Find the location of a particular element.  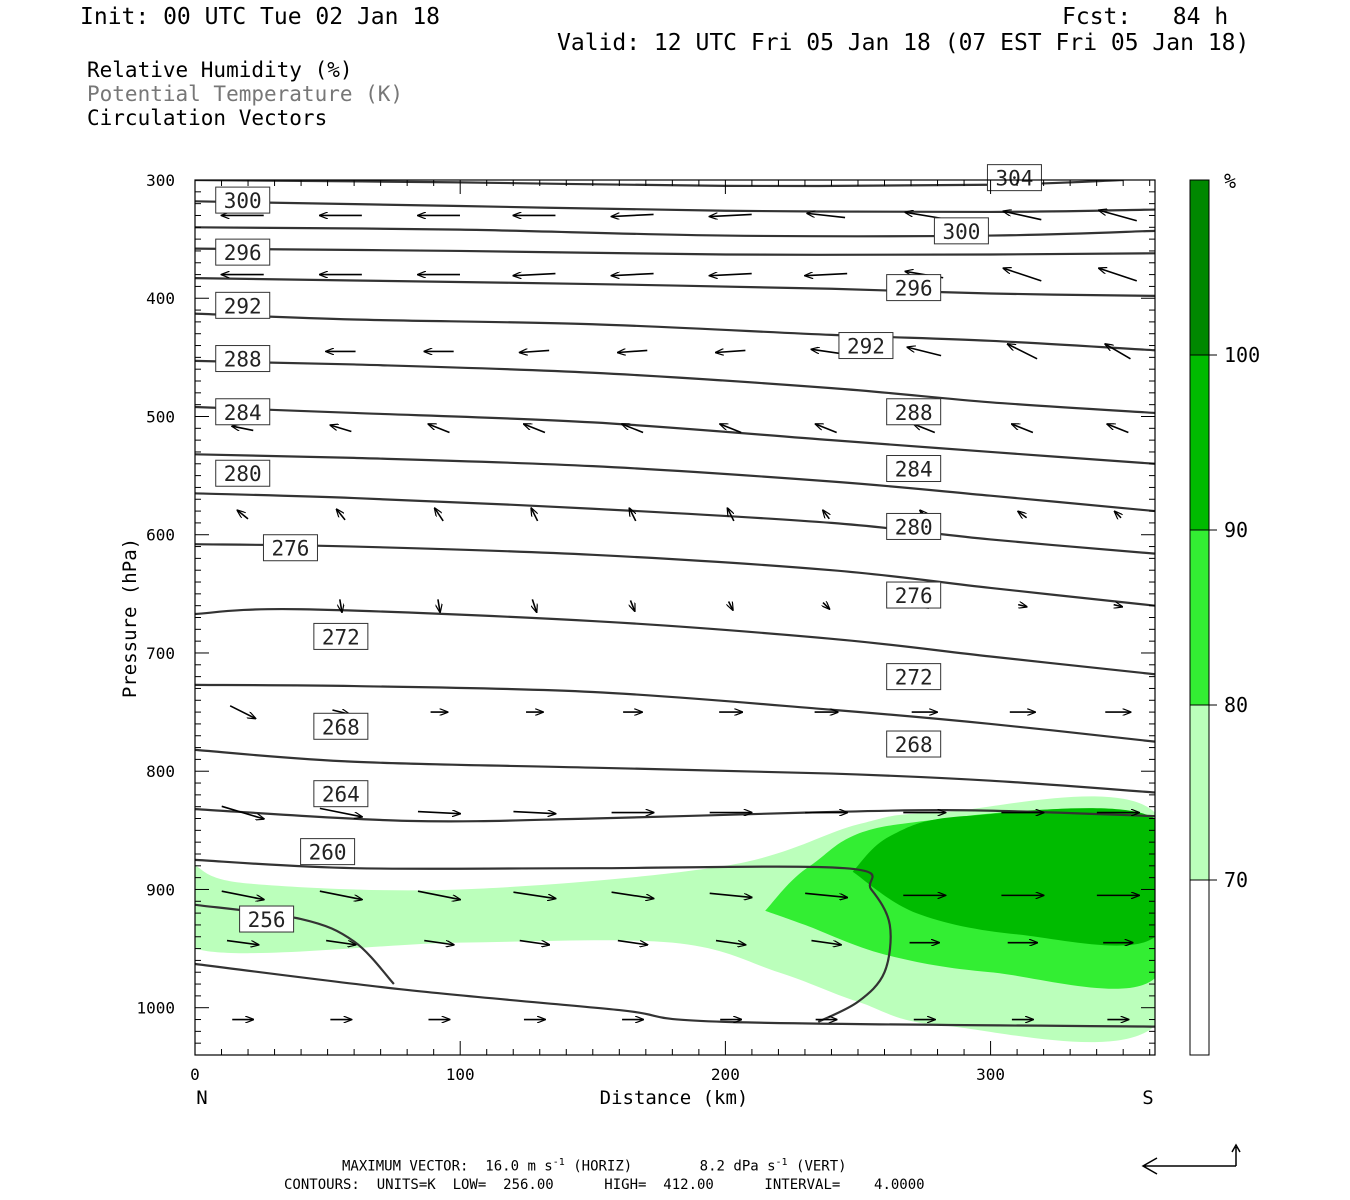

svg-text: 288 is located at coordinates (914, 413).